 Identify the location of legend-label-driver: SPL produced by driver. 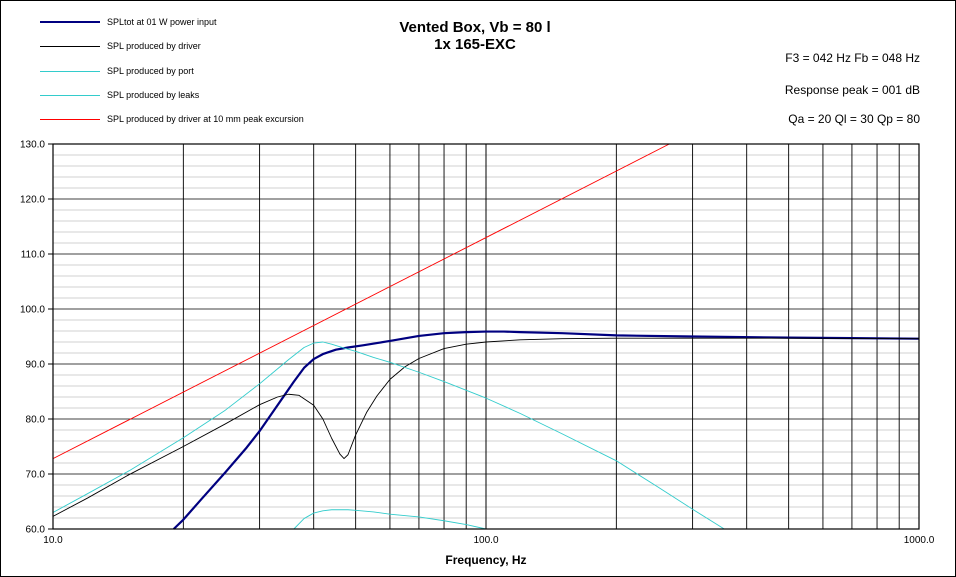
(154, 46).